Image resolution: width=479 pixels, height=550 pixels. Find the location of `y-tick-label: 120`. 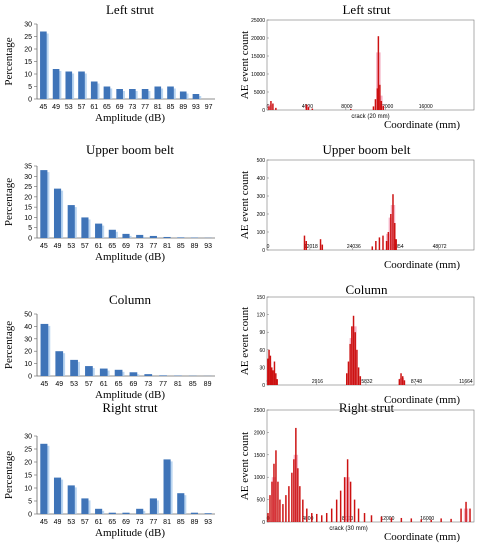

y-tick-label: 120 is located at coordinates (261, 316).